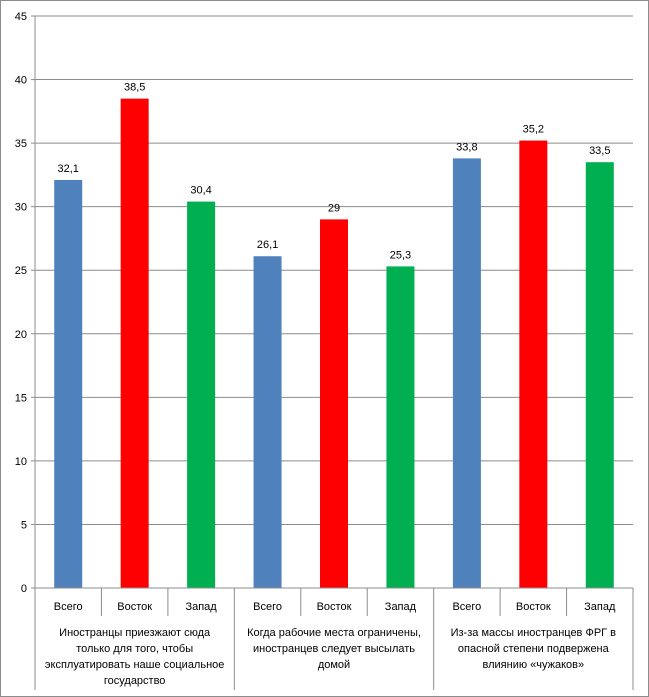 Image resolution: width=649 pixels, height=697 pixels. Describe the element at coordinates (24, 525) in the screenshot. I see `y-tick-label: 5` at that location.